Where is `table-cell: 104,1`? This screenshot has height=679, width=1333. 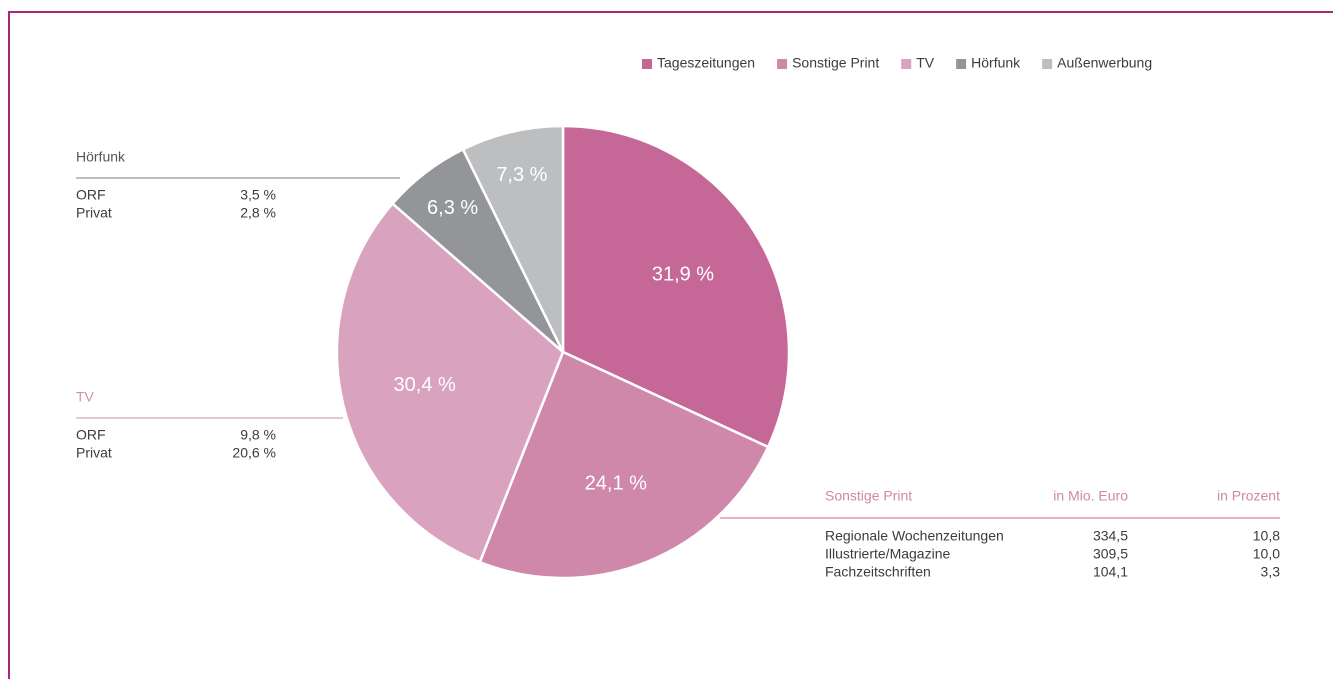
table-cell: 104,1 is located at coordinates (1110, 572).